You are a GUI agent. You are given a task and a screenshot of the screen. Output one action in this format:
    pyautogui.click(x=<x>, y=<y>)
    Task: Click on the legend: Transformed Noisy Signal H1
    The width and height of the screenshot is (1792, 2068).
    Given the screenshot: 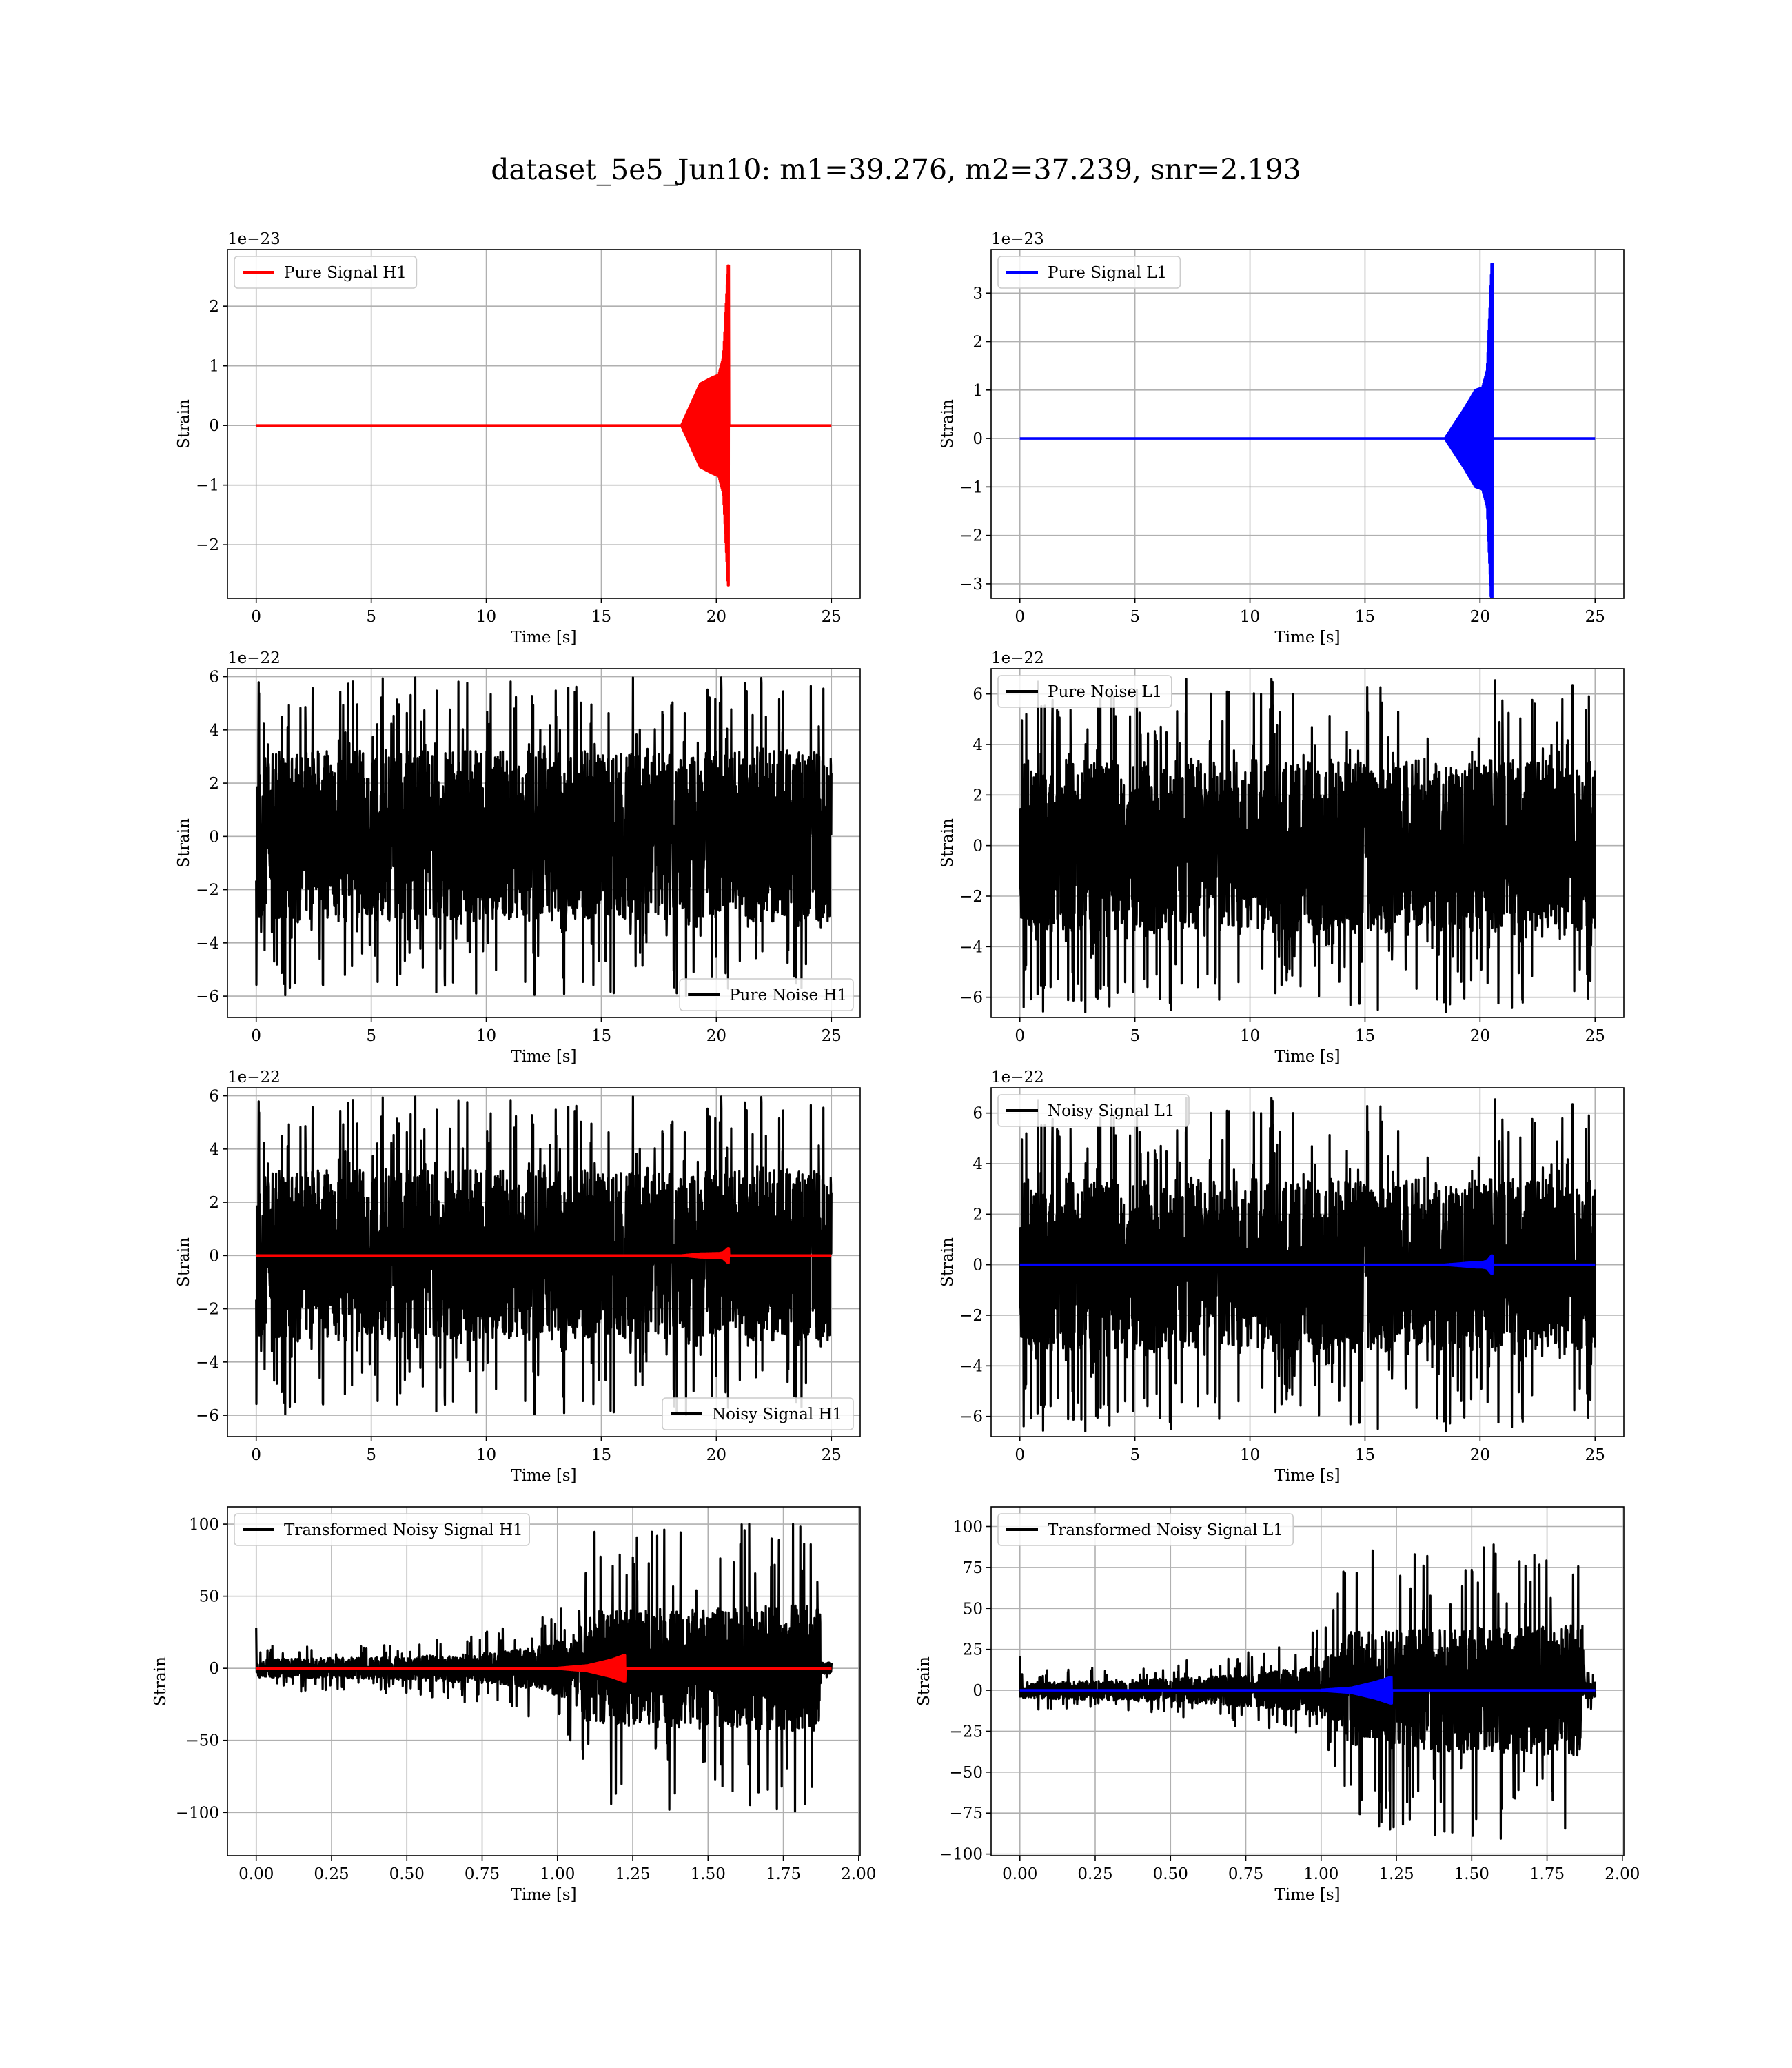 What is the action you would take?
    pyautogui.click(x=382, y=1529)
    